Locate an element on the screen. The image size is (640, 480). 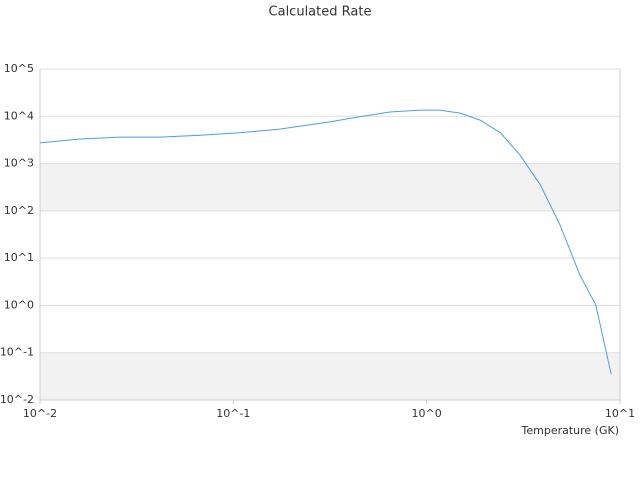
y-tick-label: 10^-1 is located at coordinates (17, 352).